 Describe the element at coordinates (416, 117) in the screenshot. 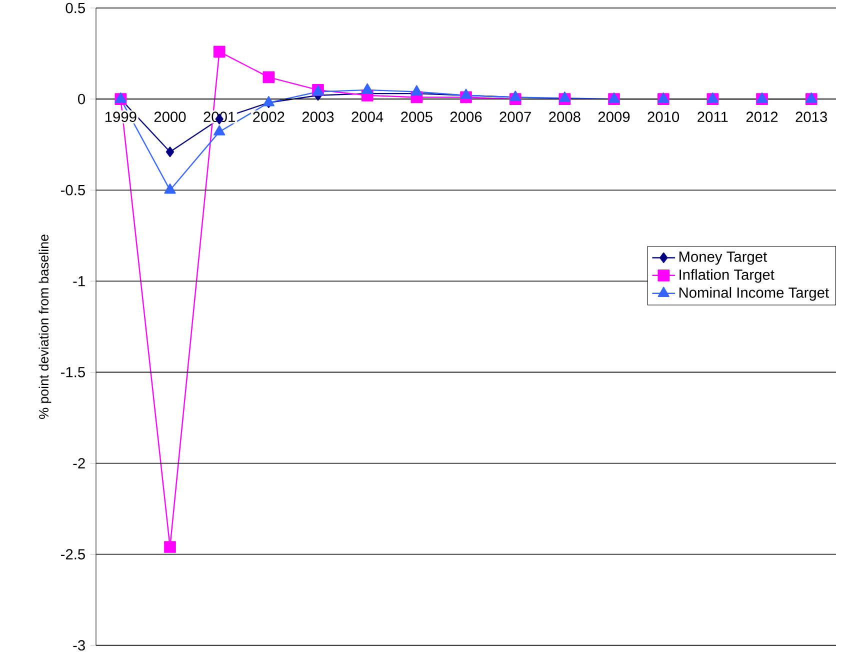

I see `x-tick-label: 2005` at that location.